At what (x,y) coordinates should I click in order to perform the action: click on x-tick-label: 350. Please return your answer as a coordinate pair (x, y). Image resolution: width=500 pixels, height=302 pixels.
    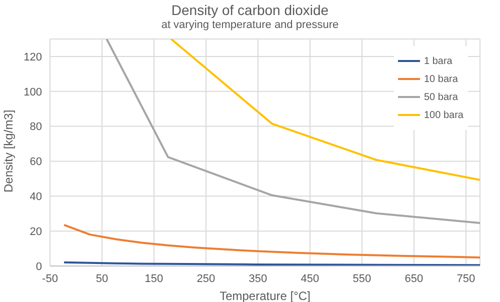
    Looking at the image, I should click on (258, 278).